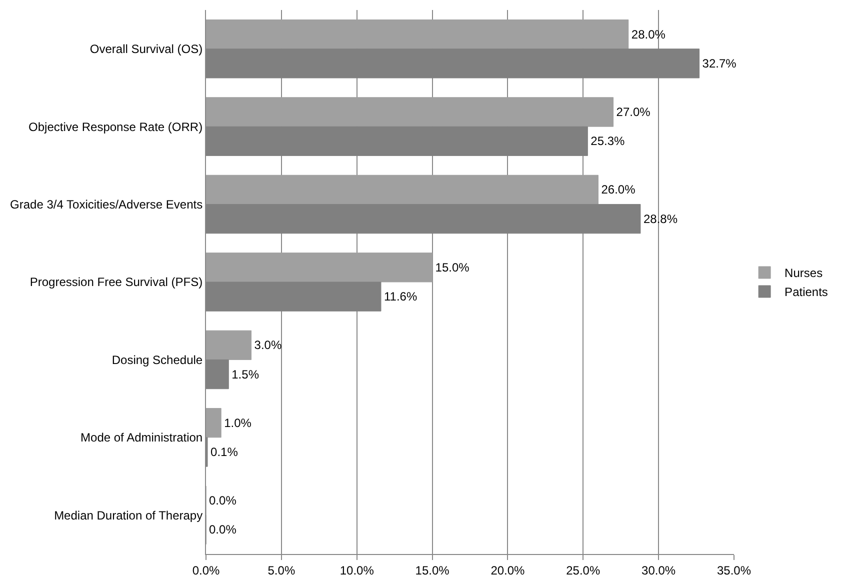 The height and width of the screenshot is (584, 844). Describe the element at coordinates (141, 437) in the screenshot. I see `y-tick-label: Mode of Administration` at that location.